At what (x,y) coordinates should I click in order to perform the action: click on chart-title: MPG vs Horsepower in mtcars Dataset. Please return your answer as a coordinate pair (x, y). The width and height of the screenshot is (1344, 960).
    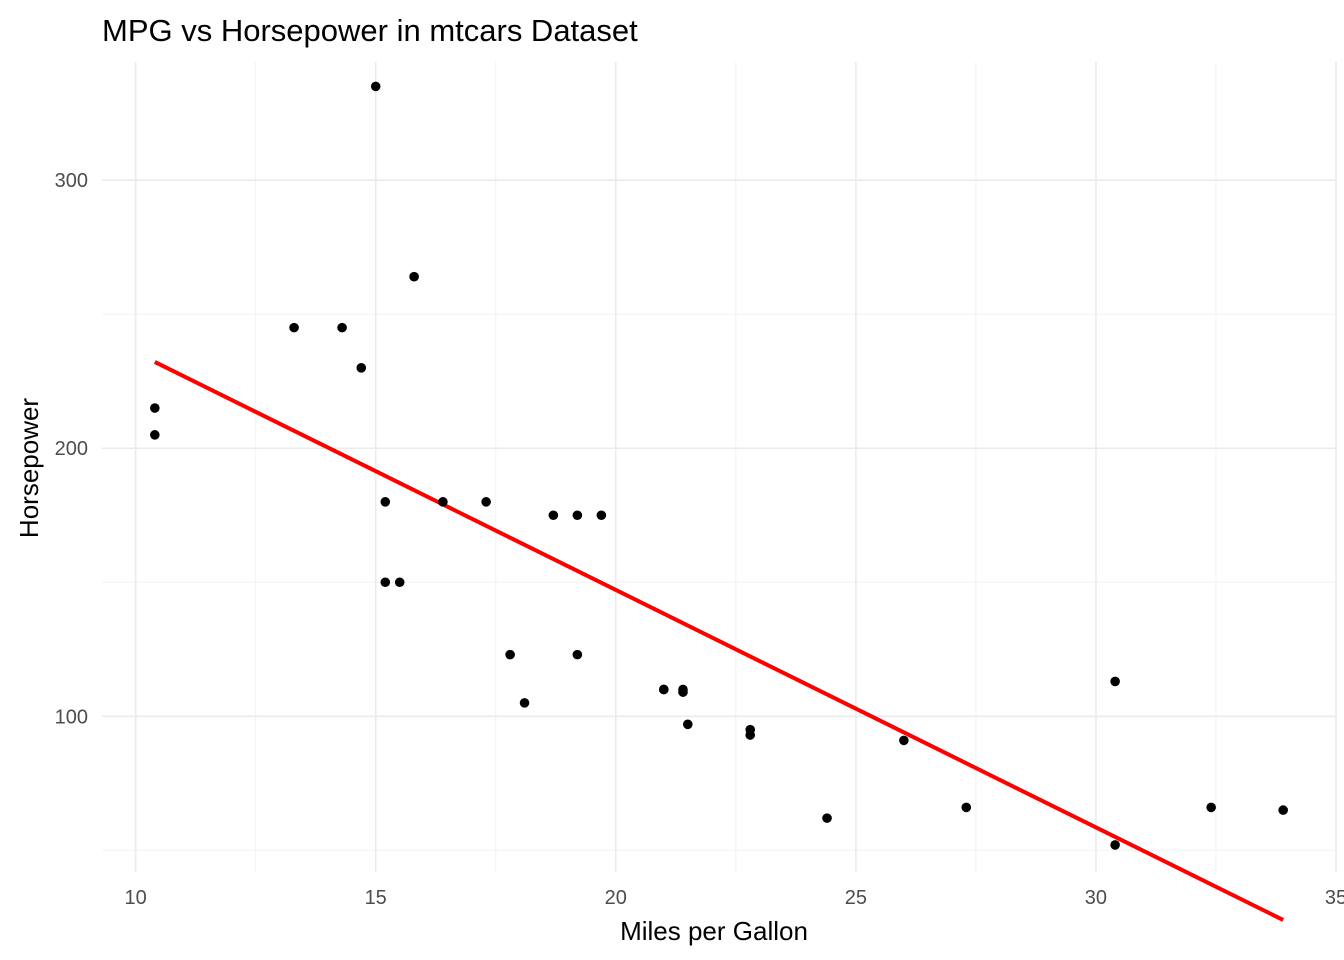
    Looking at the image, I should click on (370, 30).